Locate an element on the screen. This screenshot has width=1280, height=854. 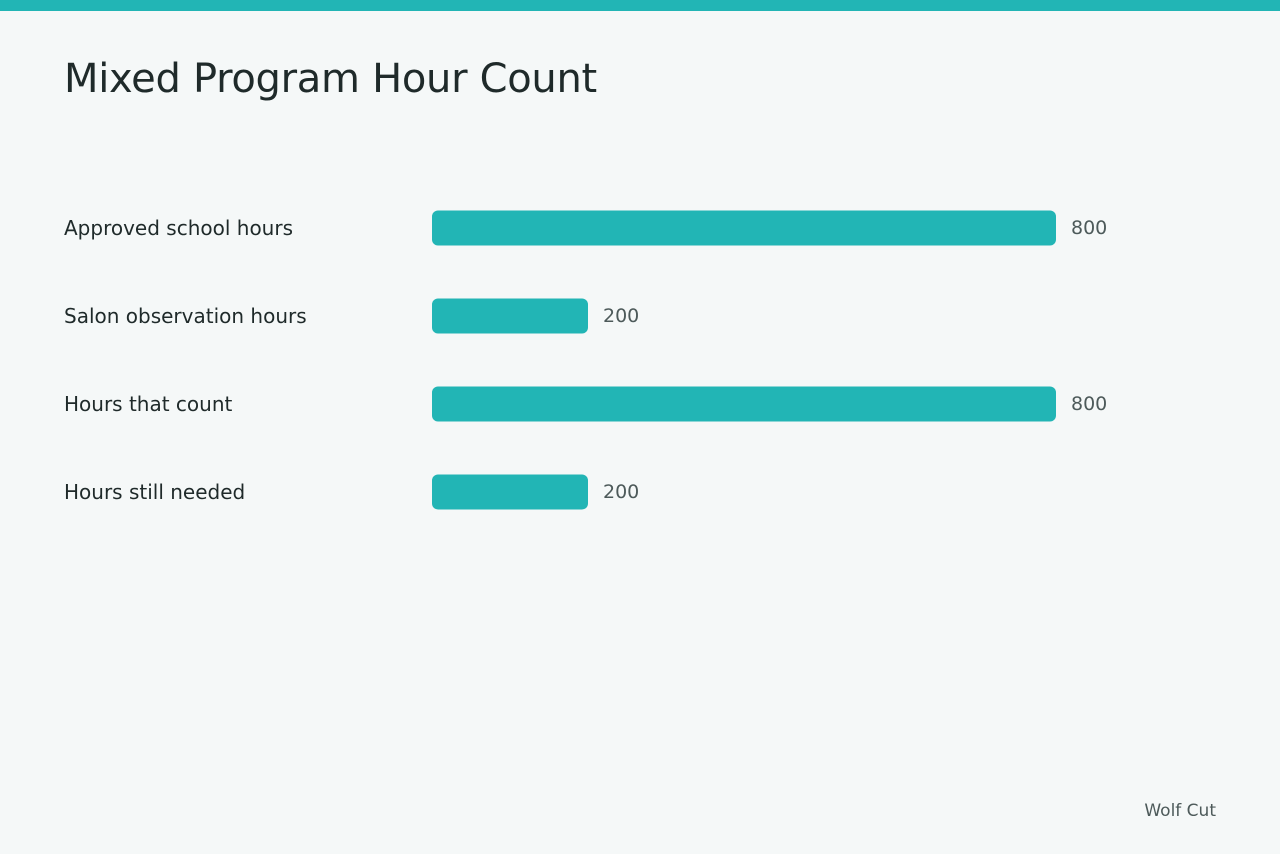
category-label: Salon observation hours is located at coordinates (185, 316).